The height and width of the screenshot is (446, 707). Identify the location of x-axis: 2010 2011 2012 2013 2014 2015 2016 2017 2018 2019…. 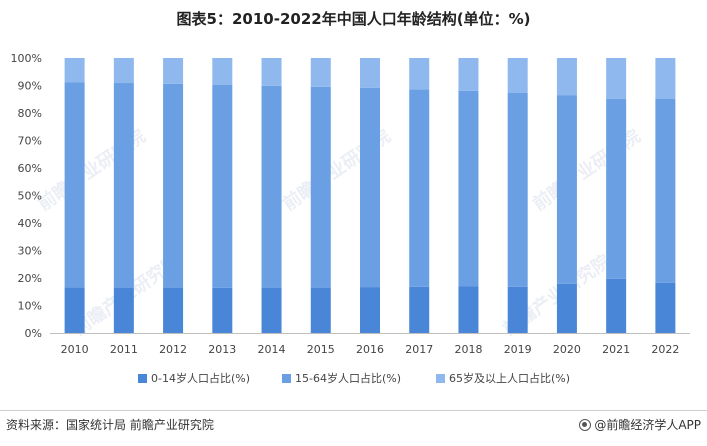
(370, 344).